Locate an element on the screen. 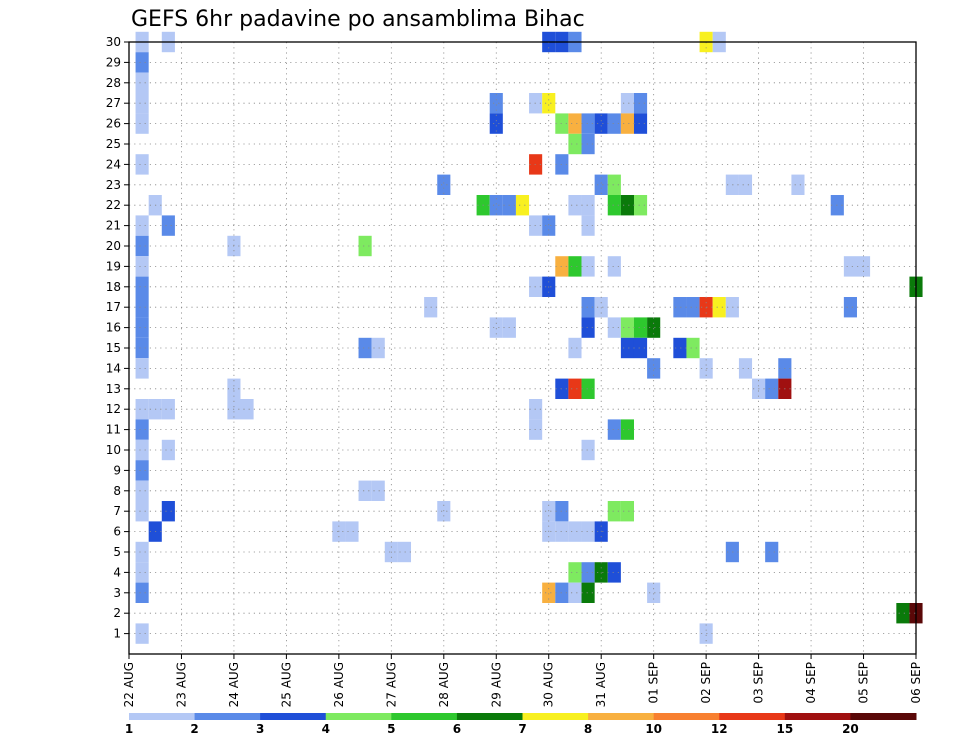  x-tick-label: 22 AUG is located at coordinates (129, 684).